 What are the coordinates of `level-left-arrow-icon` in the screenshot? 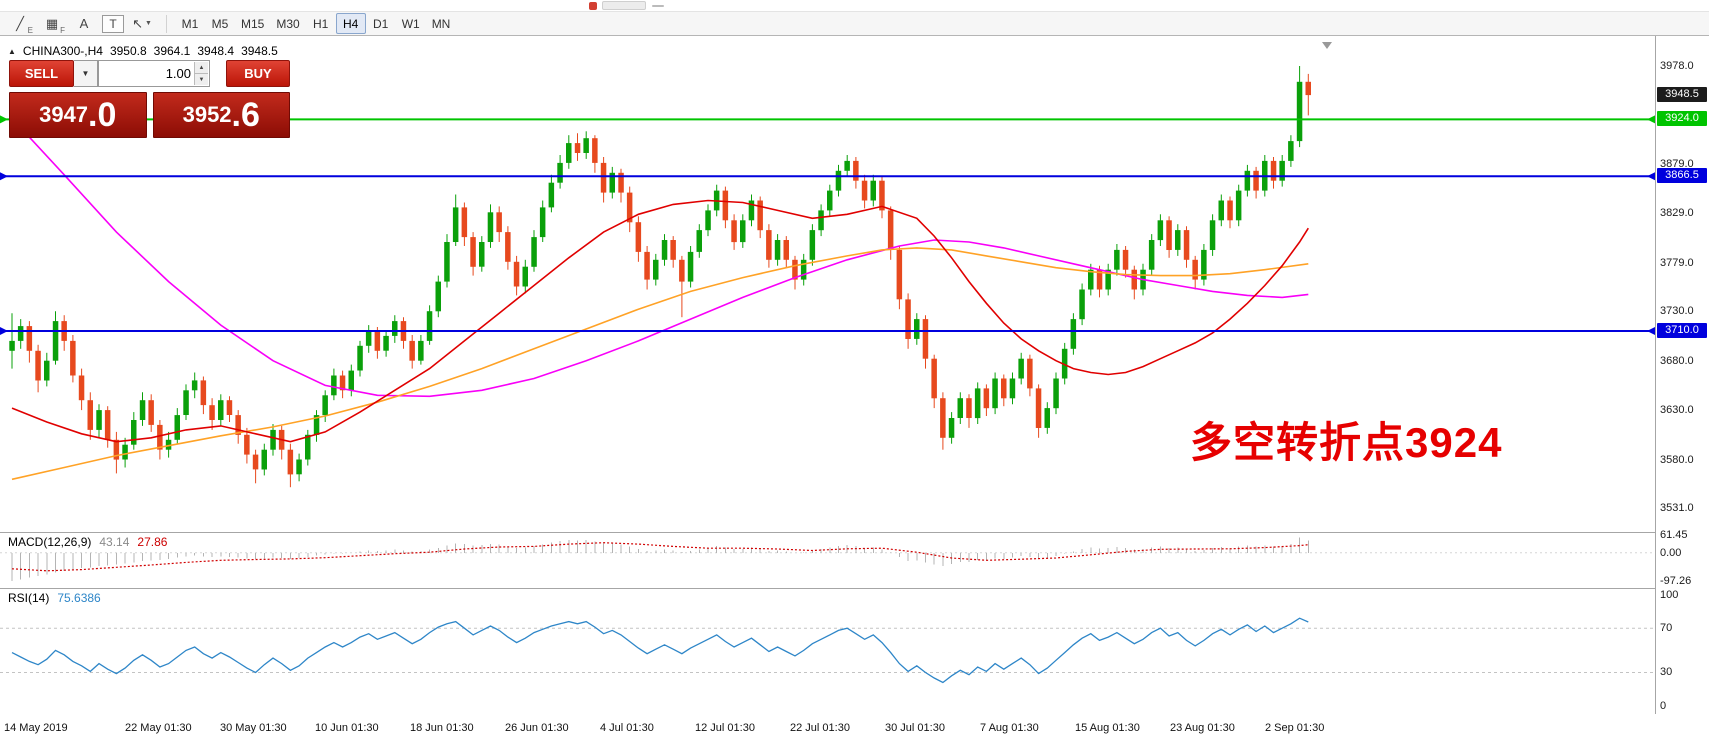 It's located at (4, 119).